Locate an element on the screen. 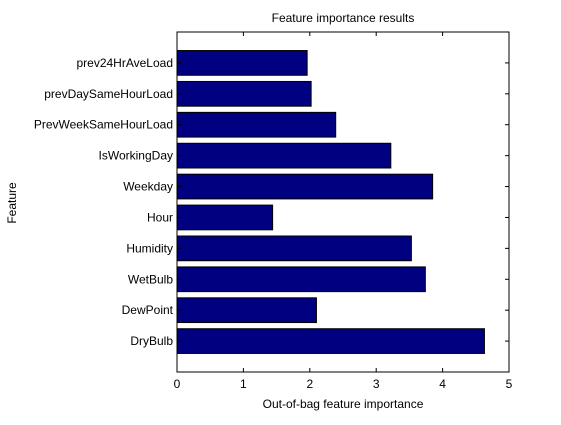 The height and width of the screenshot is (425, 561). x-tick-label: 0 is located at coordinates (177, 384).